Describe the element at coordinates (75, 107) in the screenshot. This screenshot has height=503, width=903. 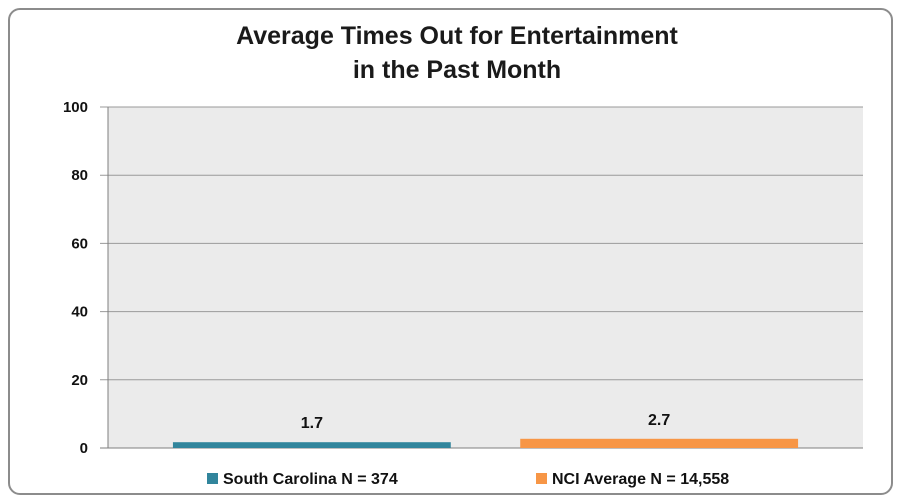
I see `y-tick-label-100: 100` at that location.